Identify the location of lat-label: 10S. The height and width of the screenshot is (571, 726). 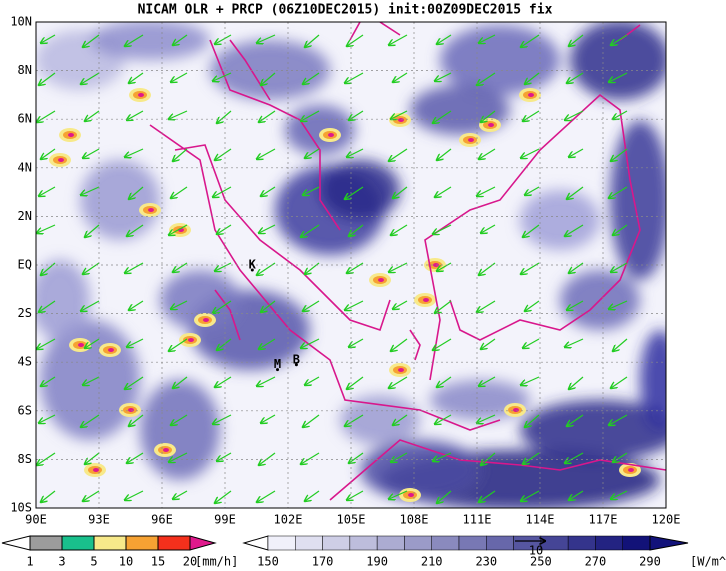
(21, 508).